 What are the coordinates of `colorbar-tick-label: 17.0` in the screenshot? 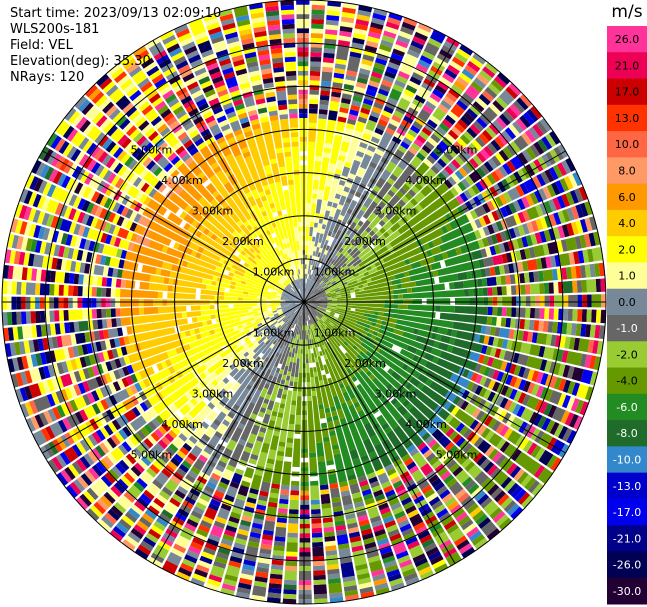 It's located at (627, 92).